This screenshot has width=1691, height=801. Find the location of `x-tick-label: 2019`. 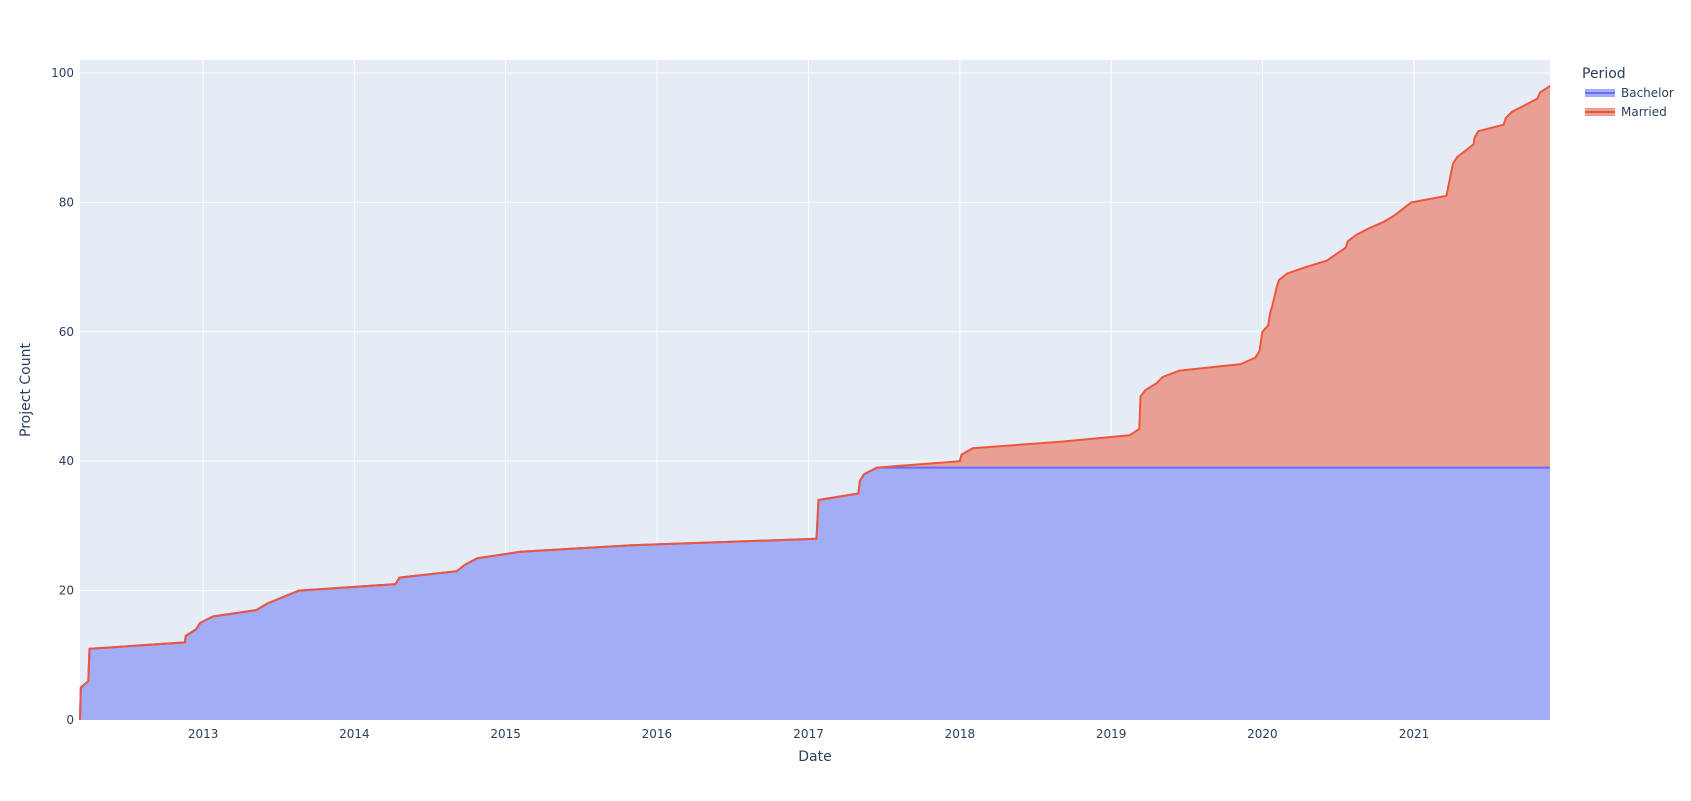

x-tick-label: 2019 is located at coordinates (1111, 734).